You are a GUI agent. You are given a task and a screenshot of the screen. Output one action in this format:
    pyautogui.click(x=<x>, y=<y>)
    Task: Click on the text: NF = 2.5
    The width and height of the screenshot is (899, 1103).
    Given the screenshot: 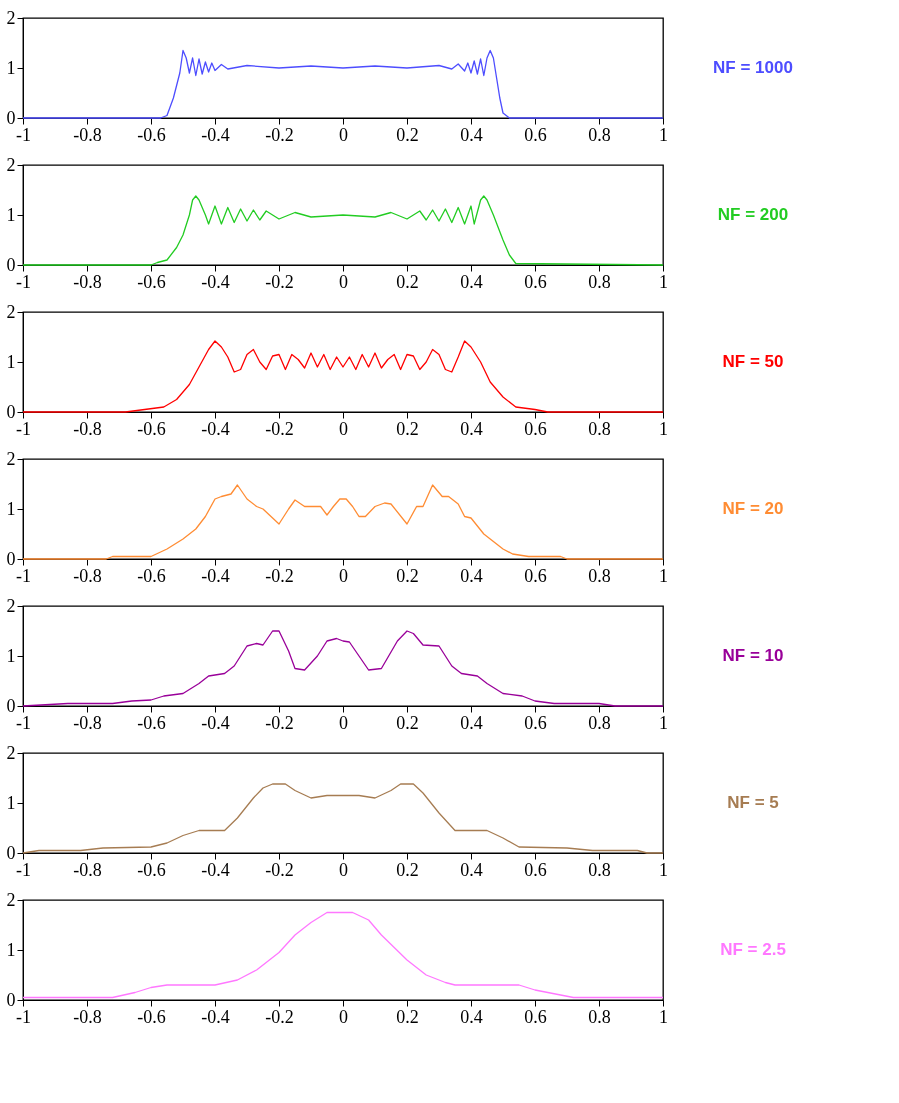 What is the action you would take?
    pyautogui.click(x=753, y=949)
    